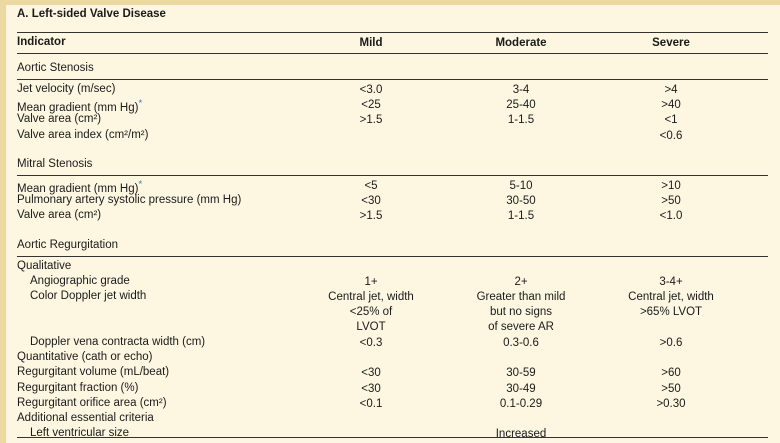 This screenshot has width=780, height=443. I want to click on row-label: Qualitative, so click(44, 266).